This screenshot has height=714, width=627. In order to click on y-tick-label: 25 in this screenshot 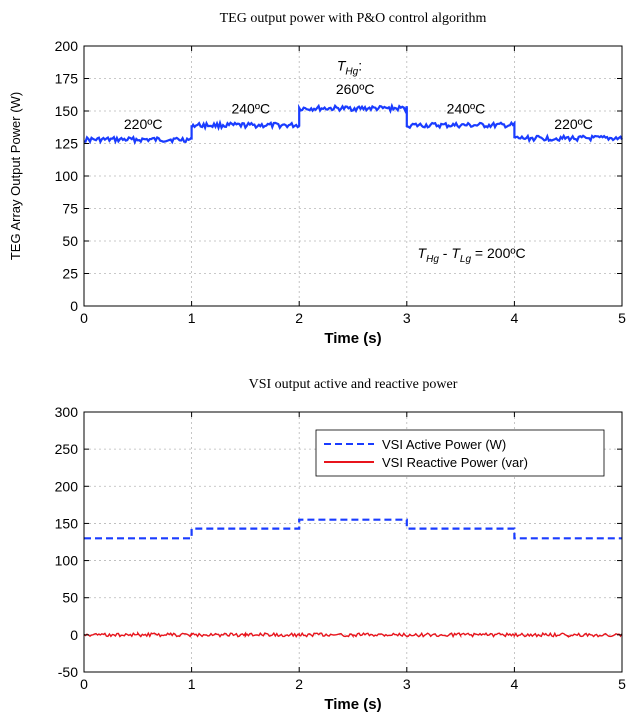, I will do `click(70, 274)`.